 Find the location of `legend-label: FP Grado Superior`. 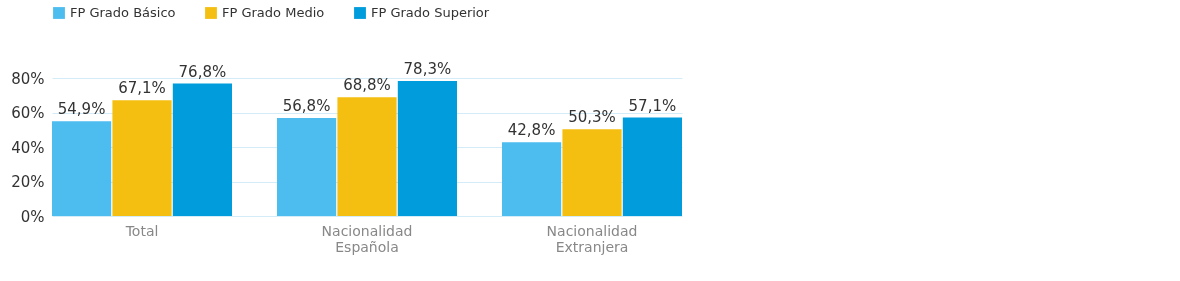

legend-label: FP Grado Superior is located at coordinates (430, 12).